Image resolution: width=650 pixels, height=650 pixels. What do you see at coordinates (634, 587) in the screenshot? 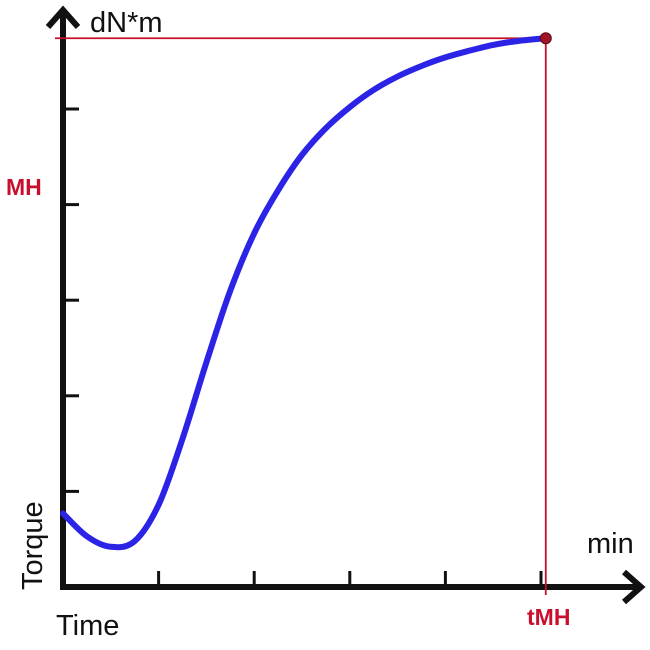
I see `x-axis-arrow` at bounding box center [634, 587].